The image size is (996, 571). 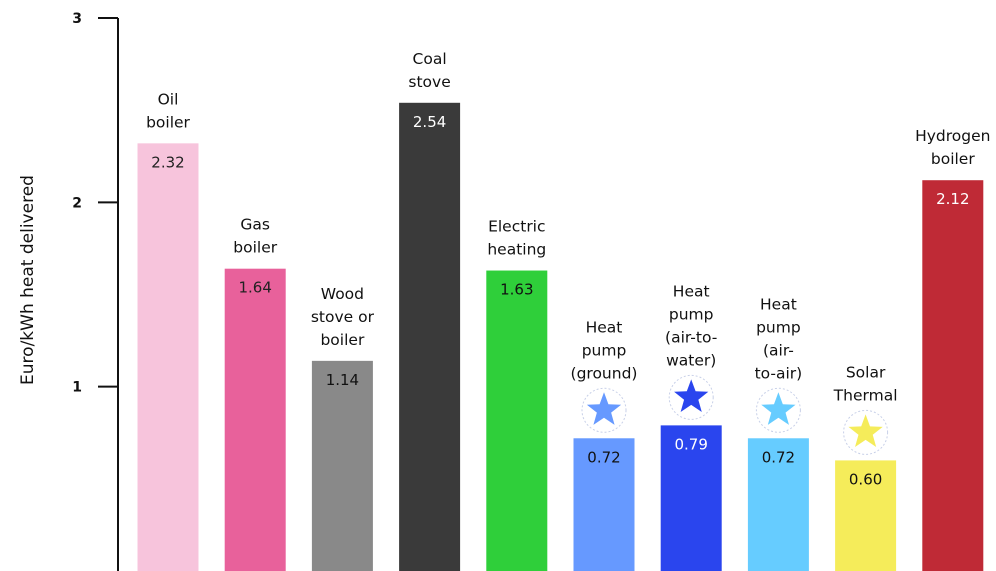 I want to click on y-tick-label: 3, so click(x=77, y=19).